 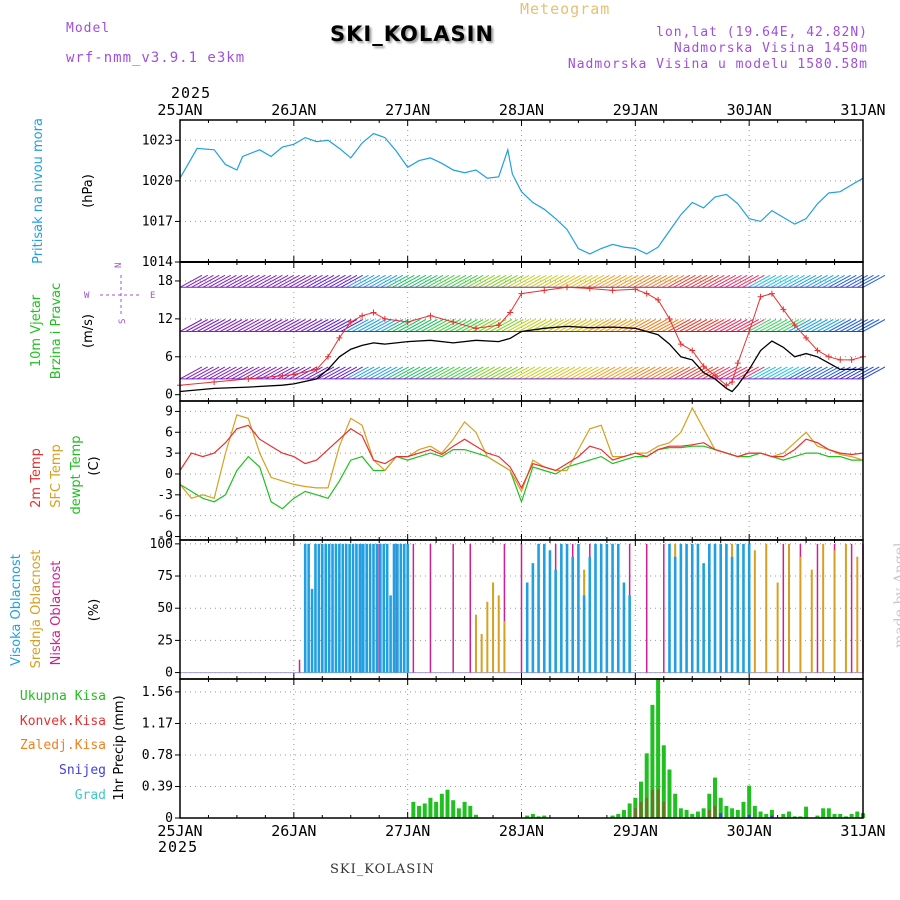 I want to click on date-label-bottom: 26JAN, so click(x=293, y=831).